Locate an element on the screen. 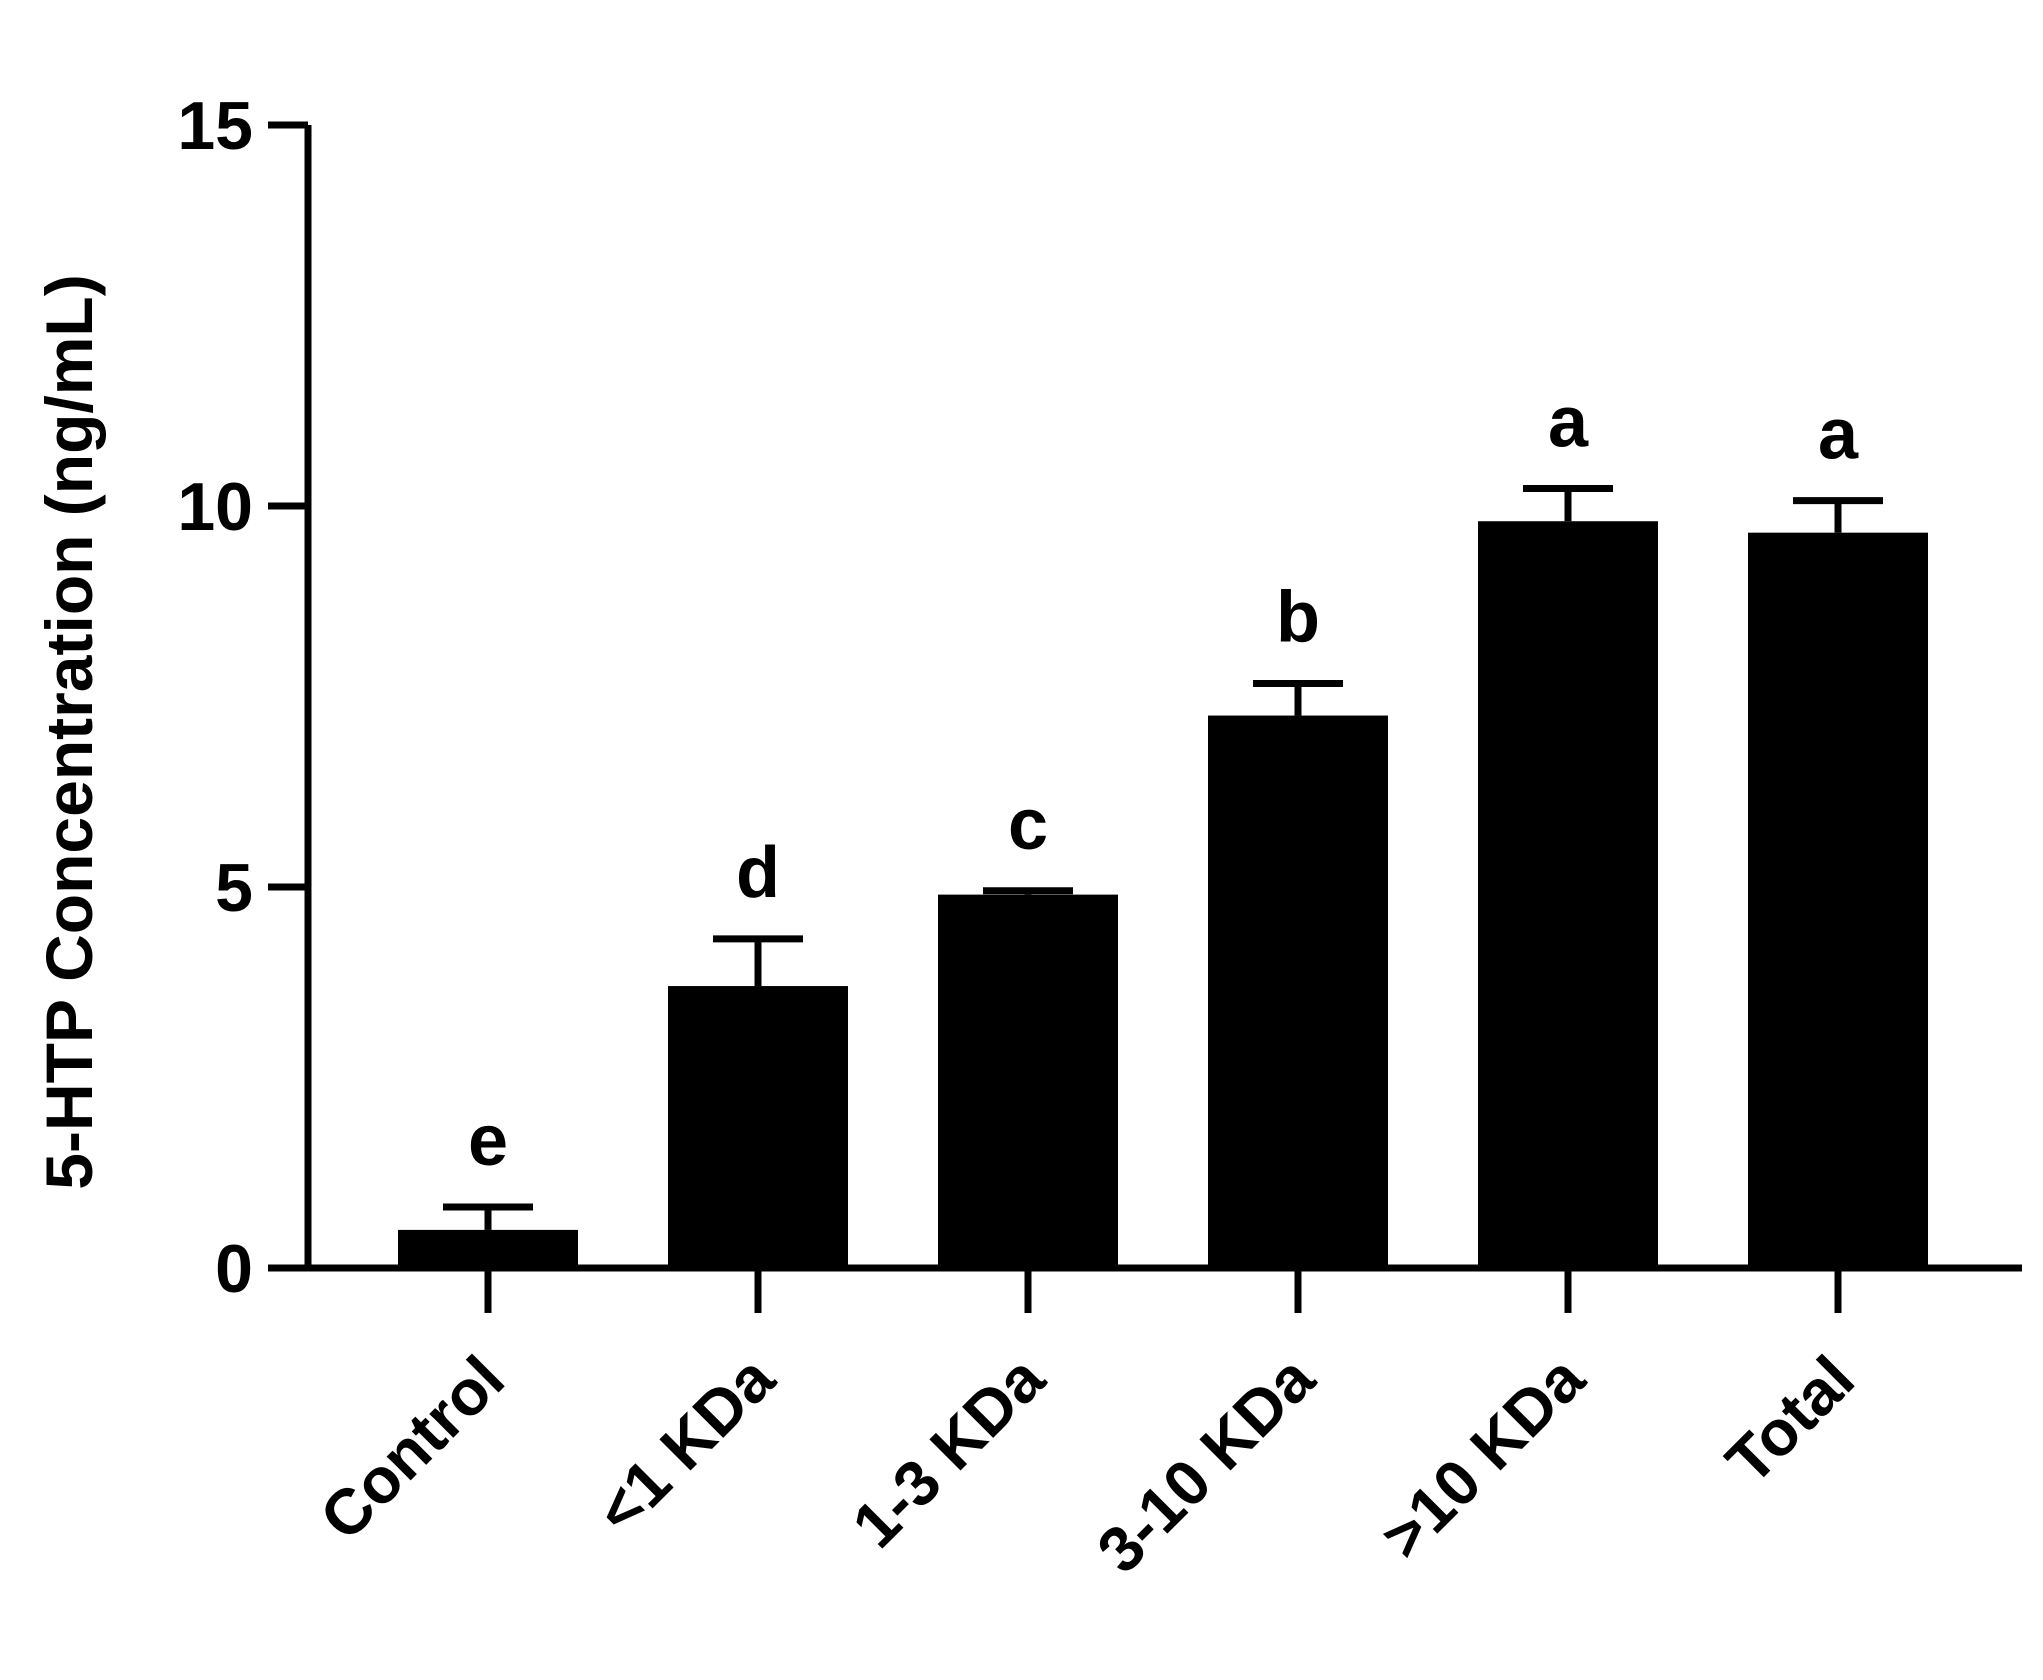 This screenshot has height=1680, width=2043. significance-letter: d is located at coordinates (758, 873).